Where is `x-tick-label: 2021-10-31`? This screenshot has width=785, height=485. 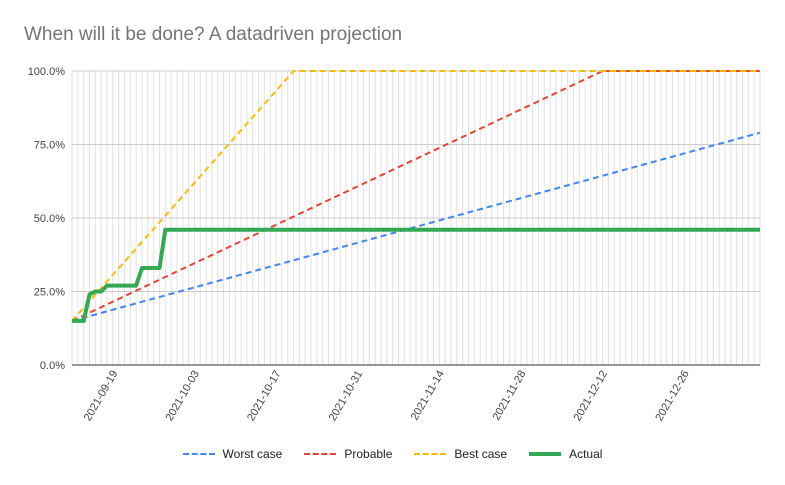 x-tick-label: 2021-10-31 is located at coordinates (346, 396).